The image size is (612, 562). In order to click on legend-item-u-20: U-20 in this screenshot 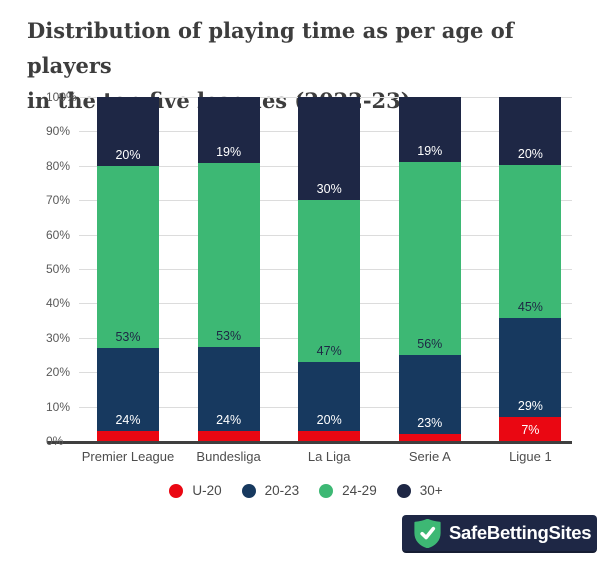, I will do `click(195, 490)`.